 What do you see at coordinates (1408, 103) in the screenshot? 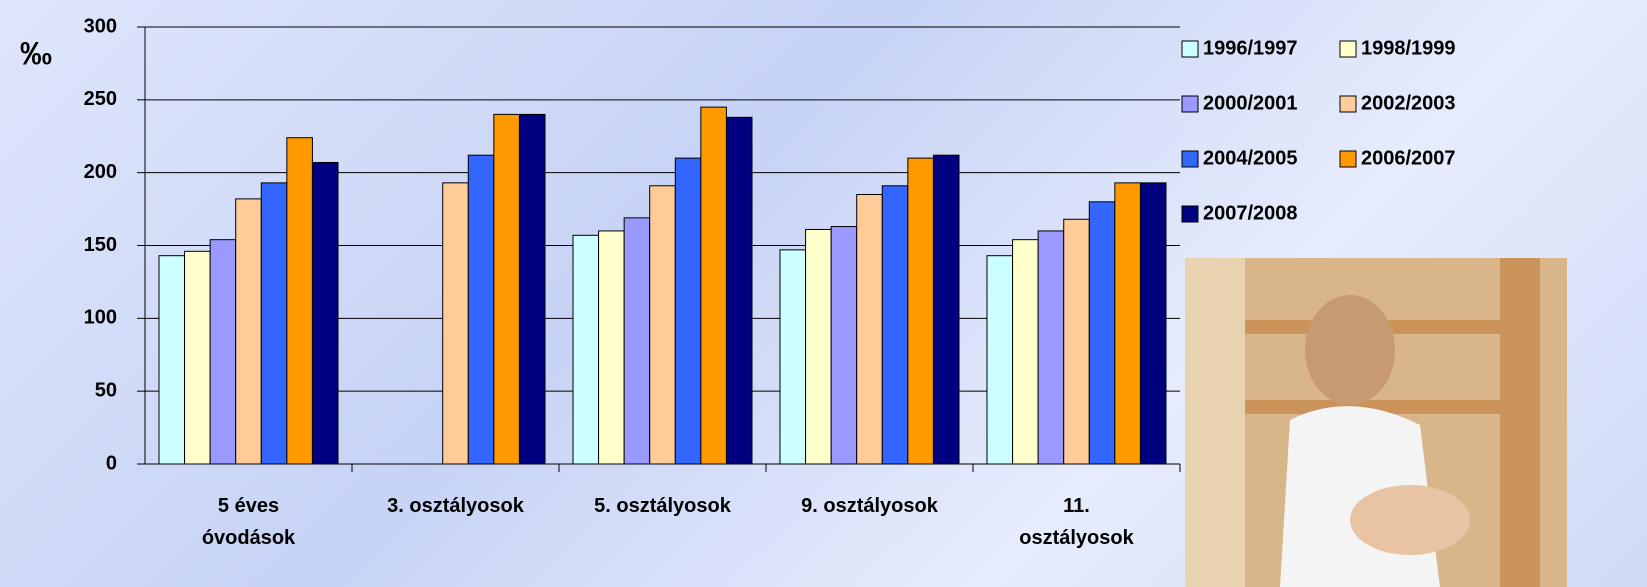
I see `legend-label: 2002/2003` at bounding box center [1408, 103].